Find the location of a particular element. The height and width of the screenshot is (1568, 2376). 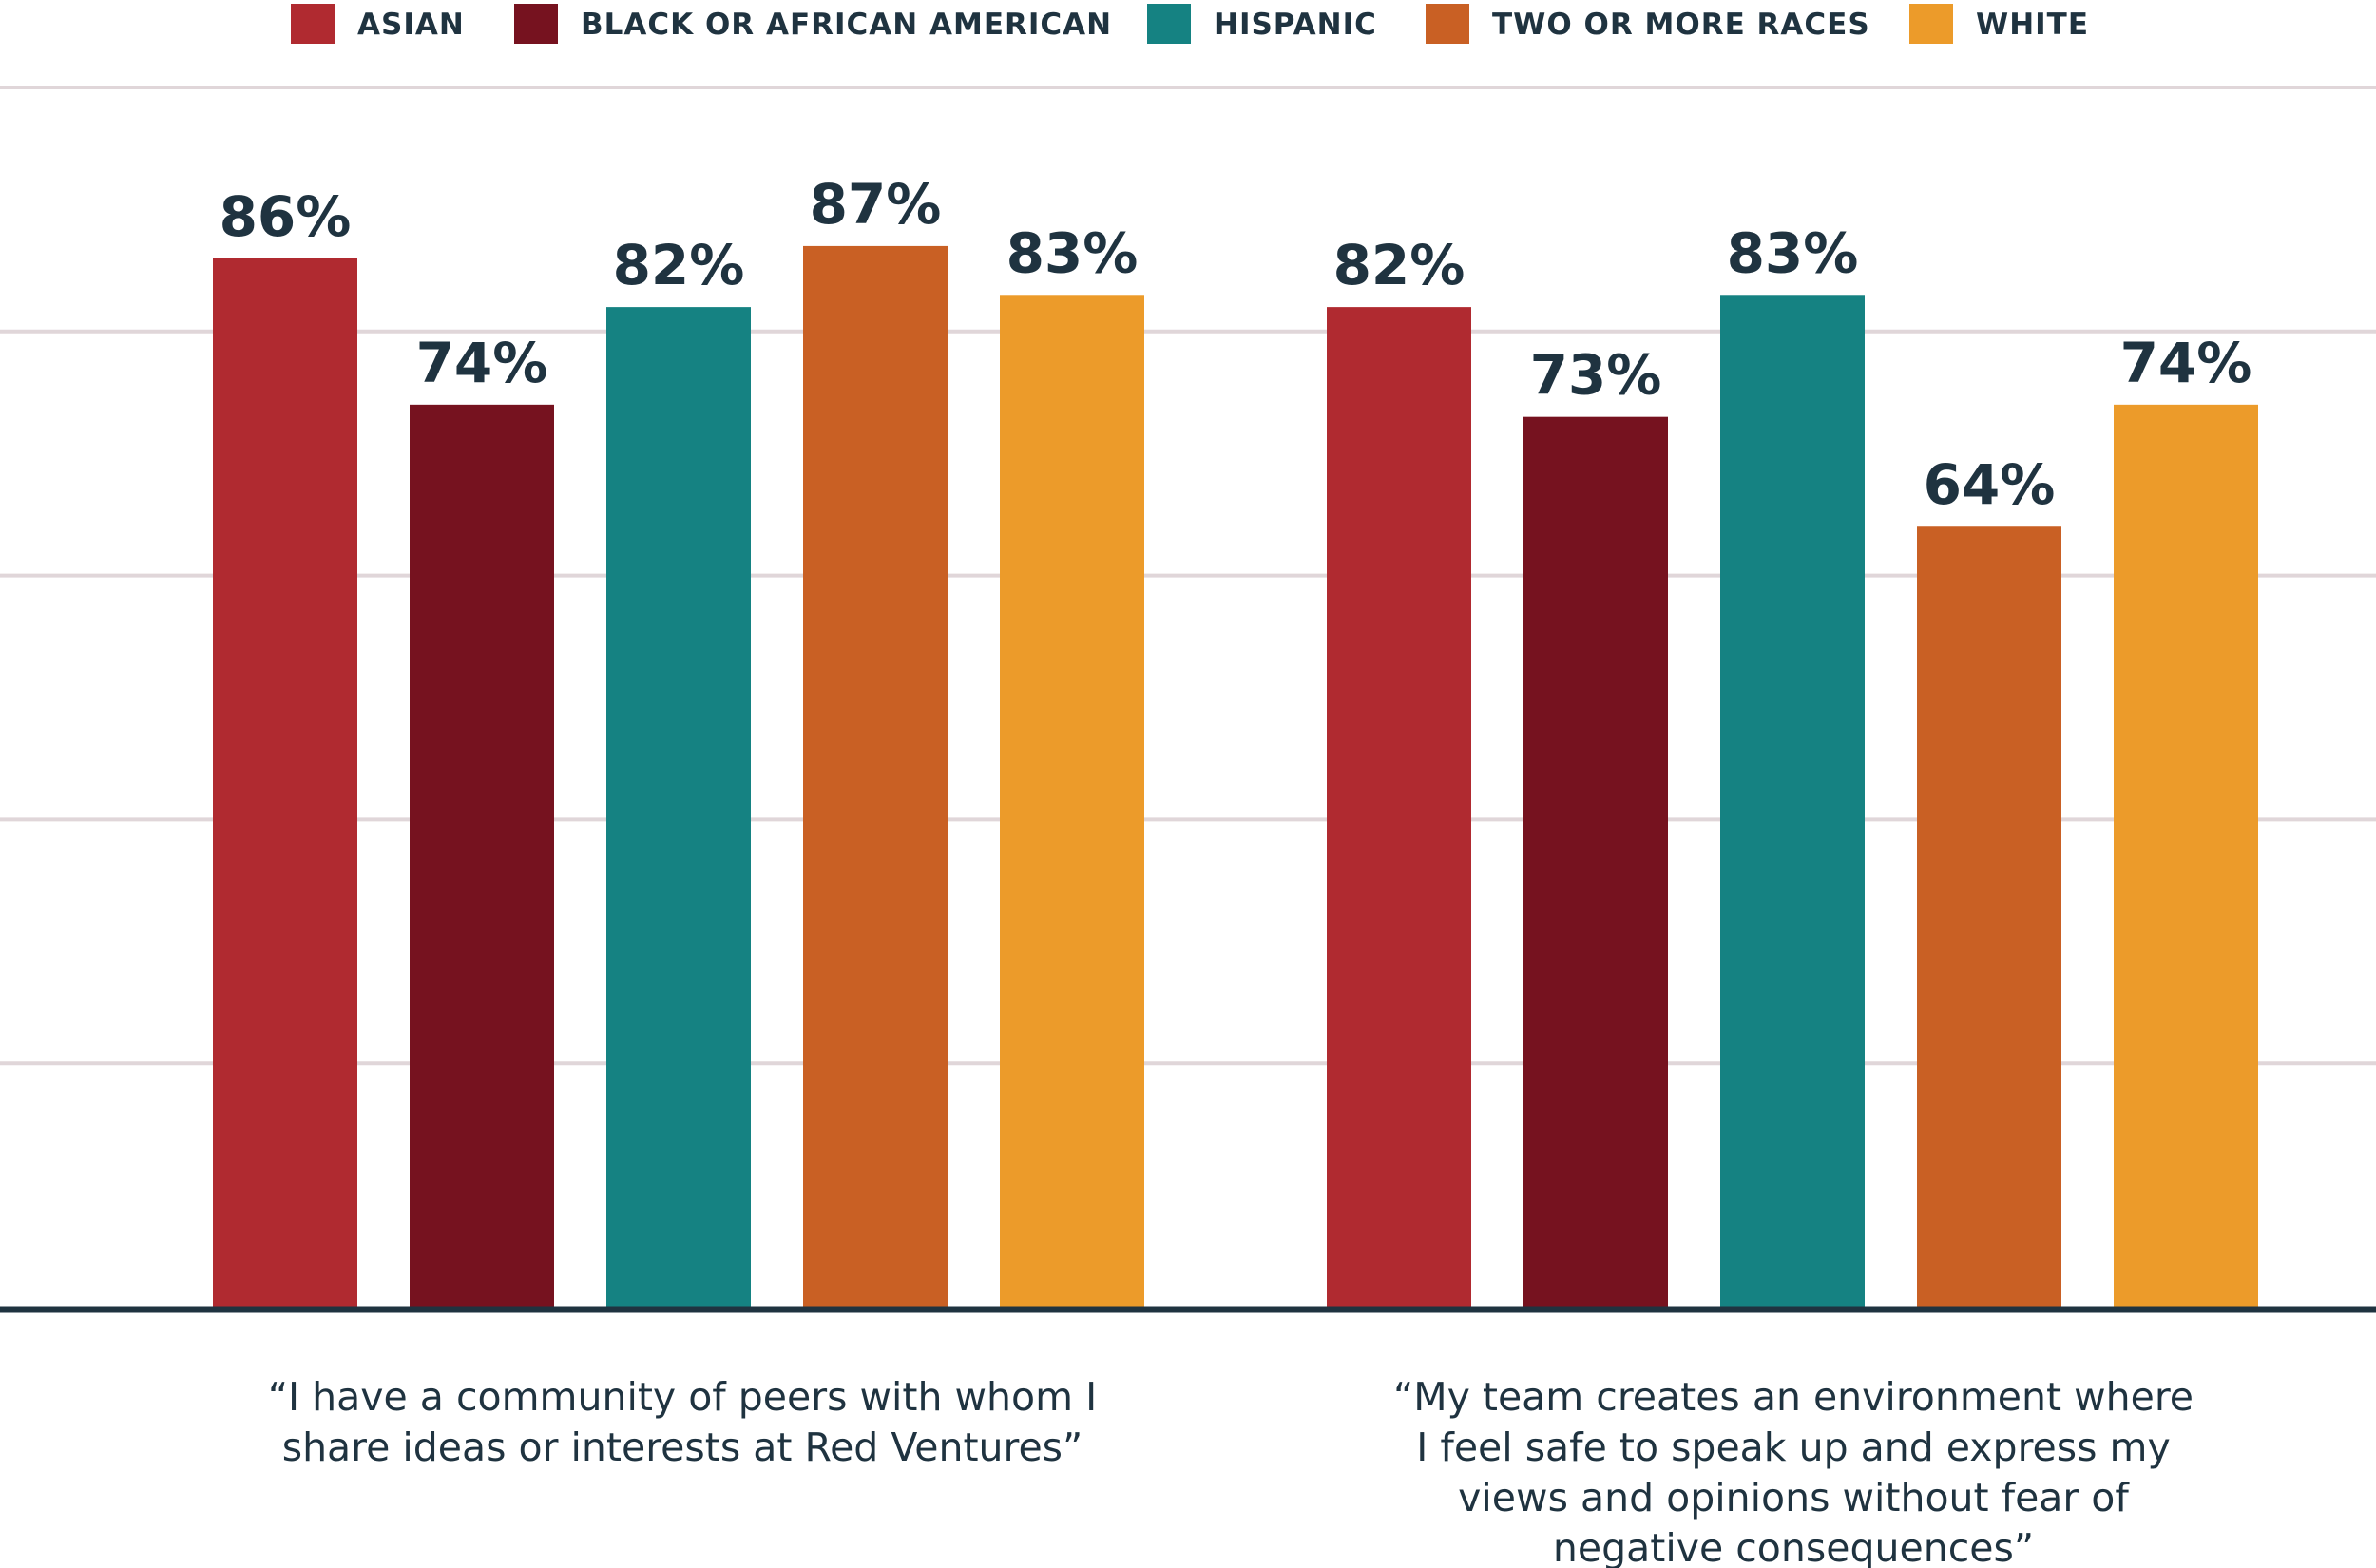

category-label-line: I feel safe to speak up and express my is located at coordinates (1793, 1448).